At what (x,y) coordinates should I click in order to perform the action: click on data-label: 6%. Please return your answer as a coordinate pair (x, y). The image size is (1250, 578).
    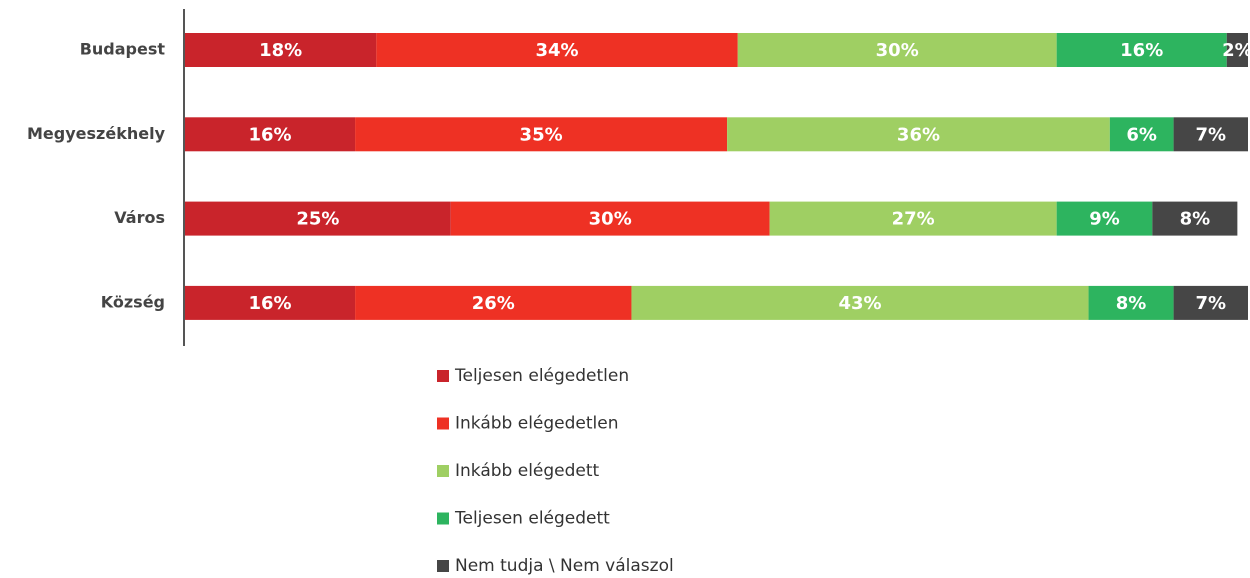
    Looking at the image, I should click on (1141, 134).